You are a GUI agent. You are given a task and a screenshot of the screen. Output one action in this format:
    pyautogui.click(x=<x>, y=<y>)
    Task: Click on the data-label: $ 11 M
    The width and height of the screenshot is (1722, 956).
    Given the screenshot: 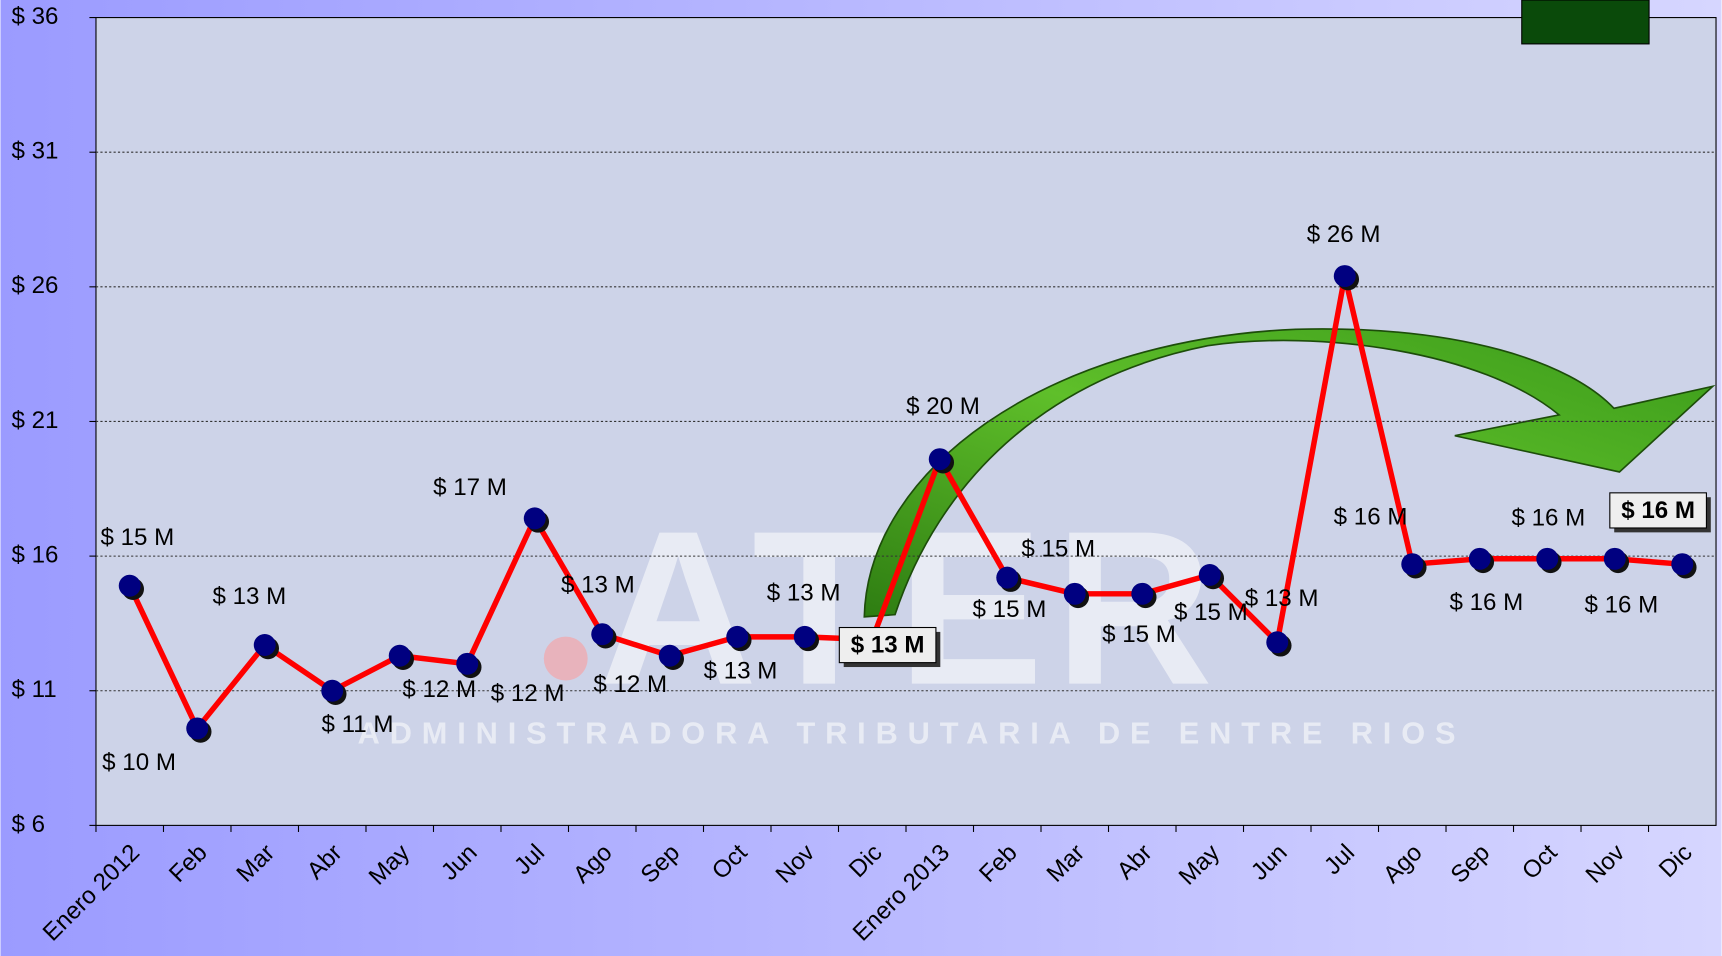 What is the action you would take?
    pyautogui.click(x=357, y=724)
    